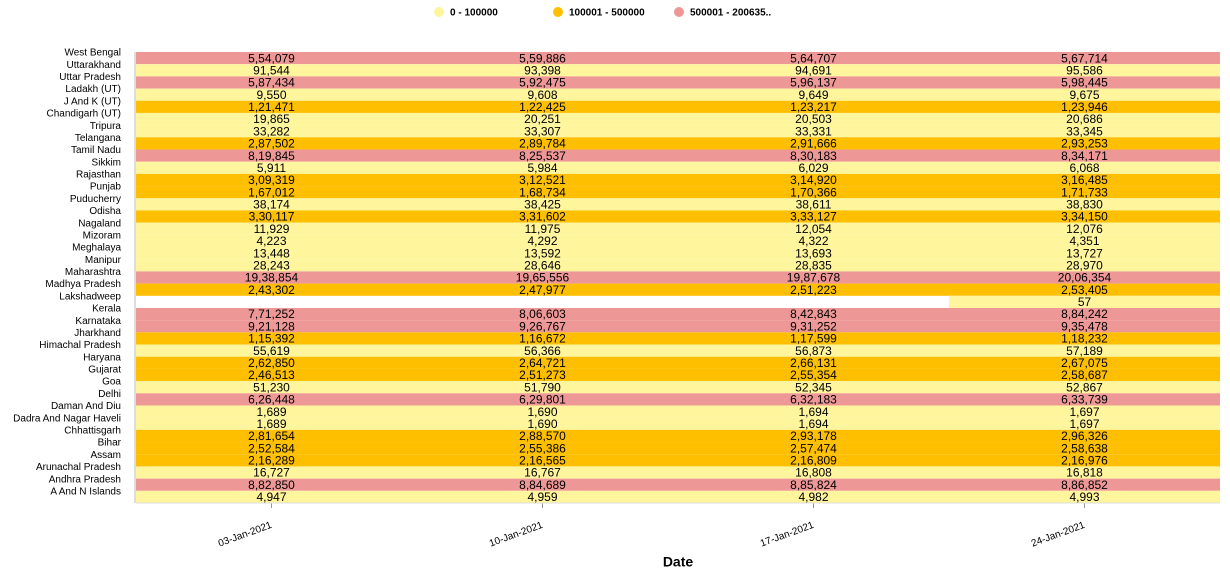 Image resolution: width=1230 pixels, height=574 pixels. Describe the element at coordinates (67, 418) in the screenshot. I see `y-tick-label: Dadra And Nagar Haveli` at that location.